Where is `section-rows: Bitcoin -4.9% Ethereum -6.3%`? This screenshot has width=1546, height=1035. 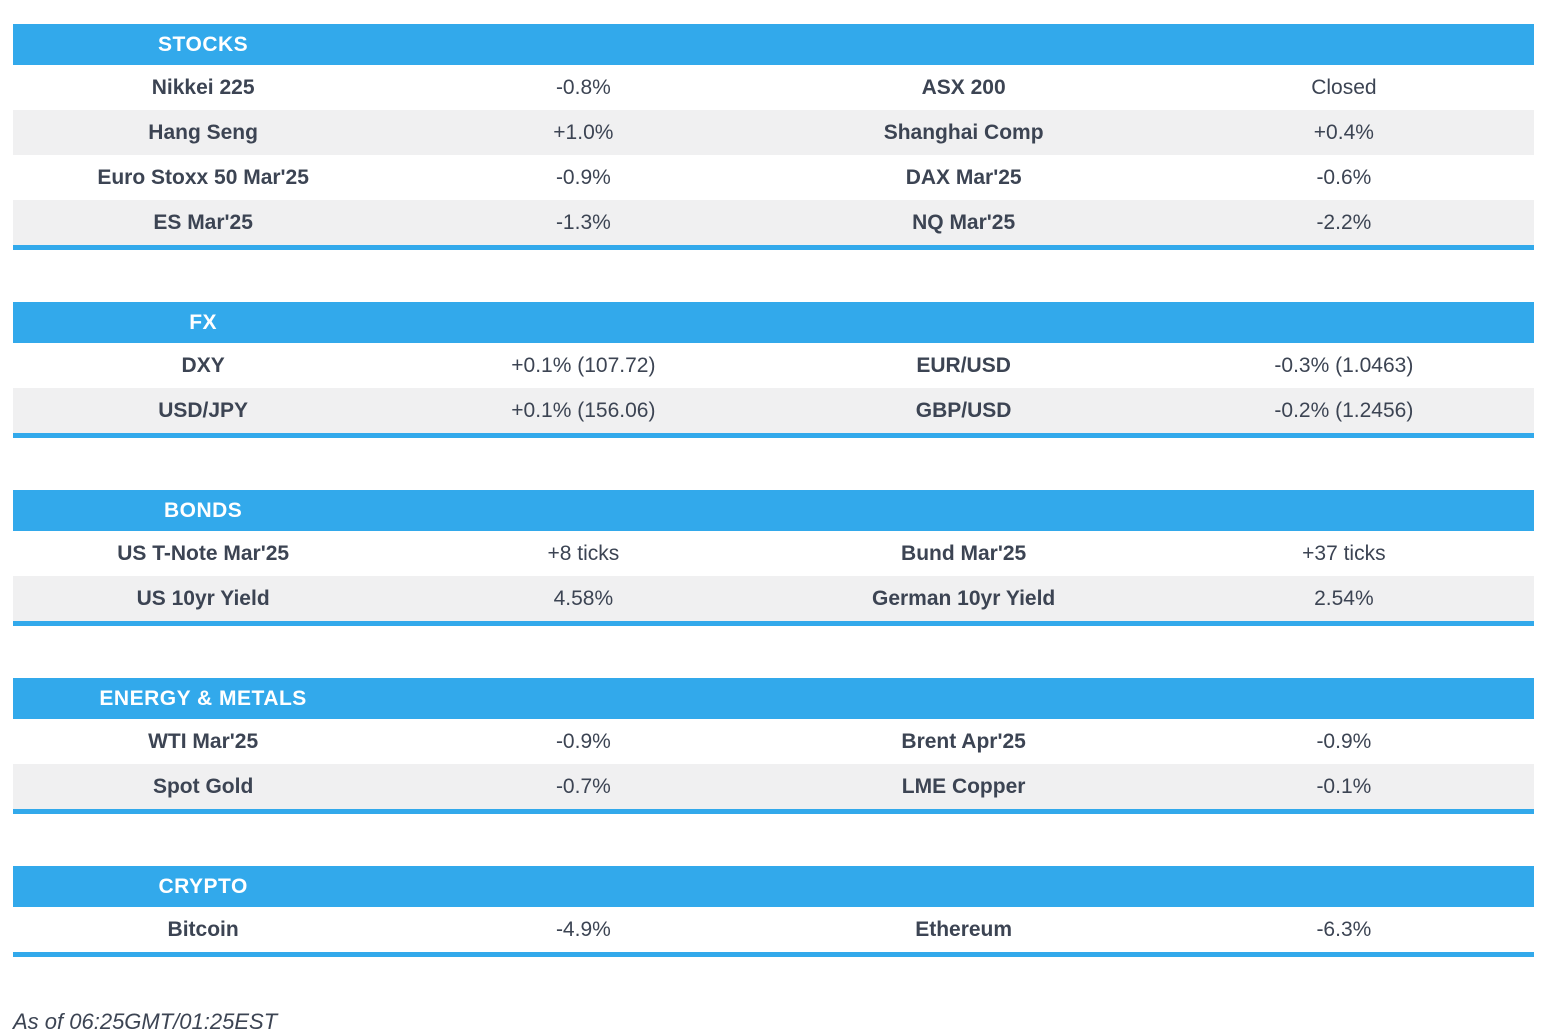
section-rows: Bitcoin -4.9% Ethereum -6.3% is located at coordinates (773, 929).